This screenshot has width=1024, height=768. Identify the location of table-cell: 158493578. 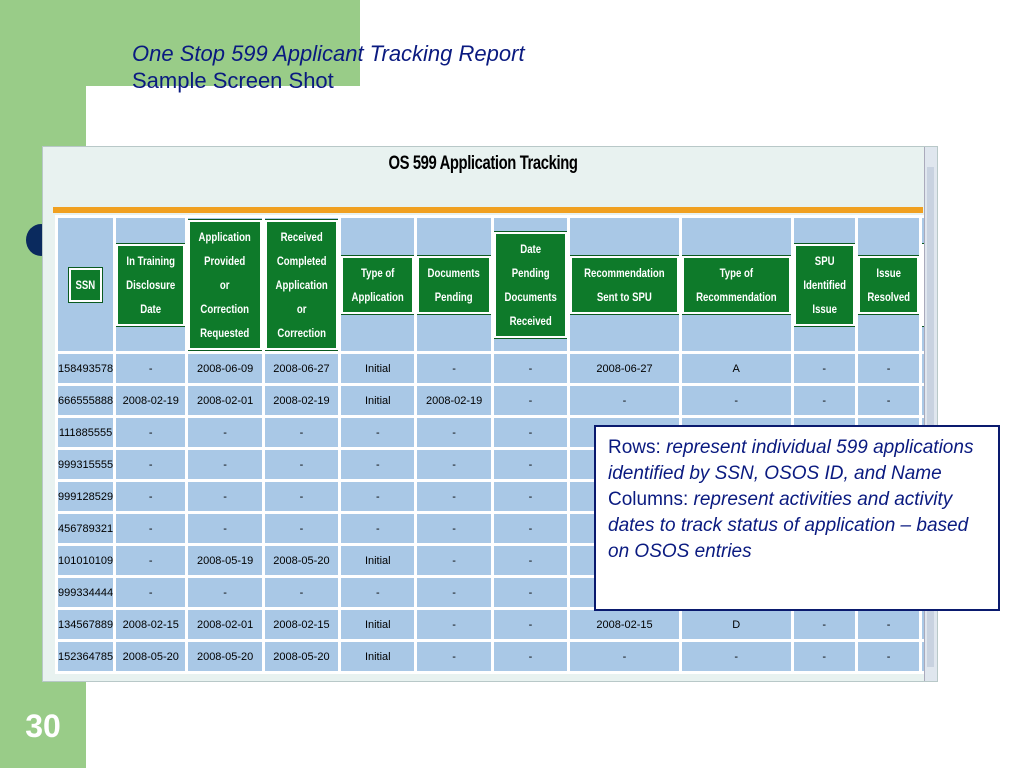
(86, 368).